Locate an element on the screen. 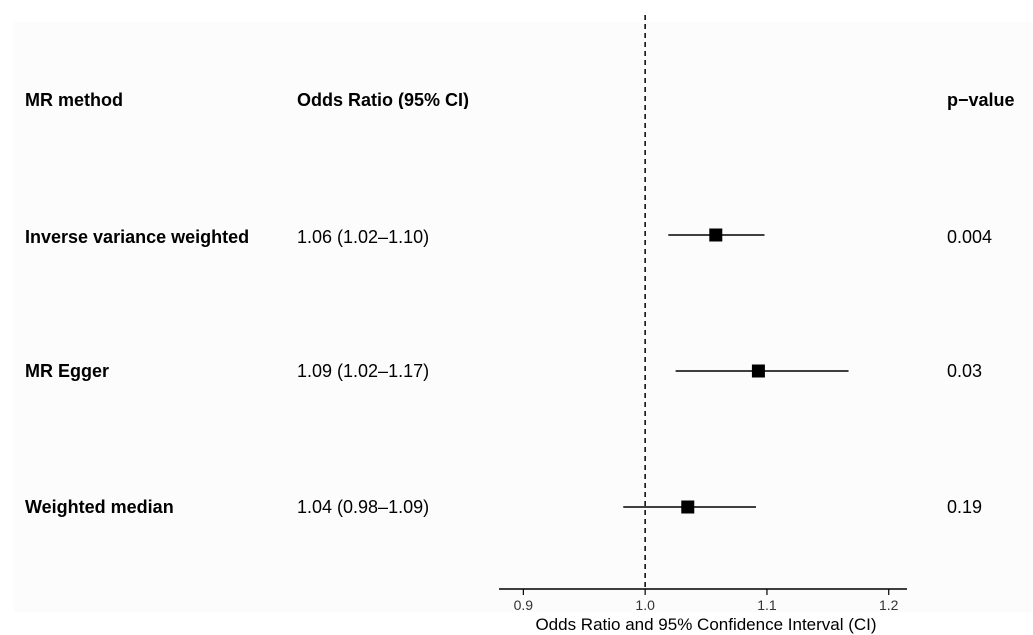 The width and height of the screenshot is (1033, 635). or-ci-value: 1.06 (1.02–1.10) is located at coordinates (363, 237).